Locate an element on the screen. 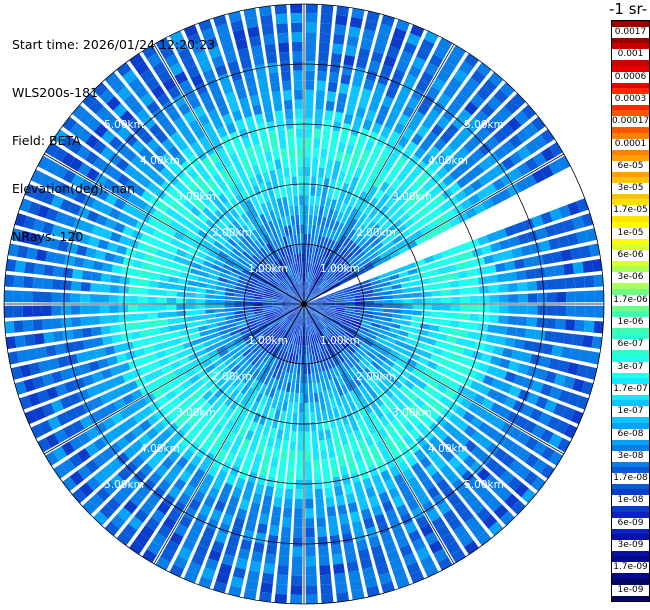 The width and height of the screenshot is (650, 610). colorbar-tick-label: 1.7e-09 is located at coordinates (630, 568).